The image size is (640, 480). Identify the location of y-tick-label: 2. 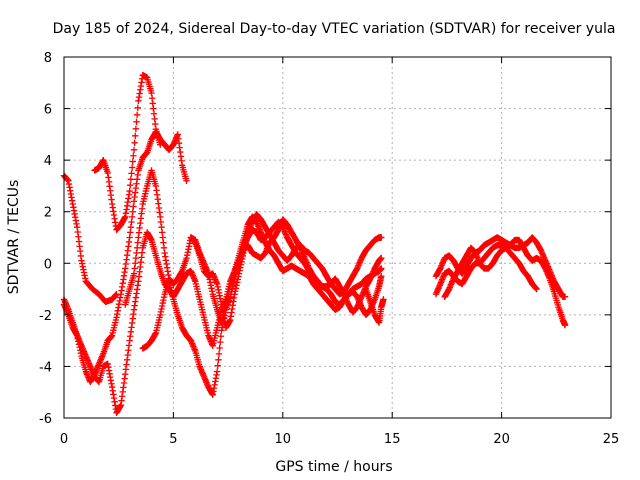
(48, 213).